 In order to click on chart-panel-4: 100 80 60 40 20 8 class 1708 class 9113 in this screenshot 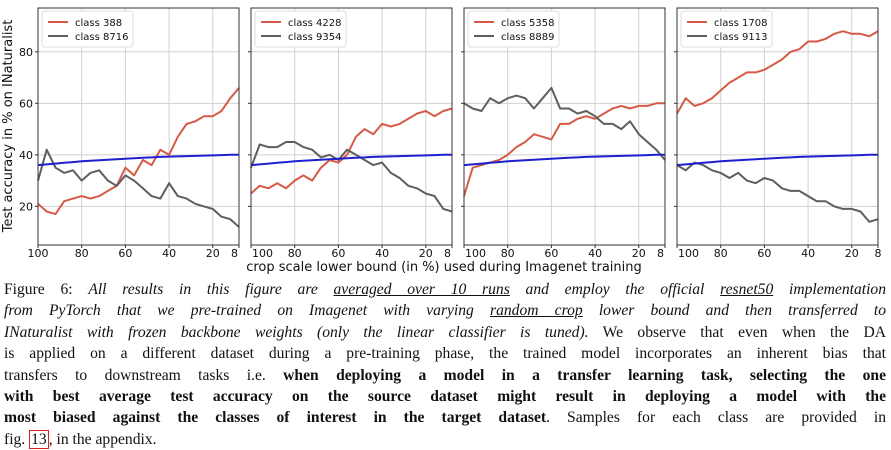, I will do `click(778, 133)`.